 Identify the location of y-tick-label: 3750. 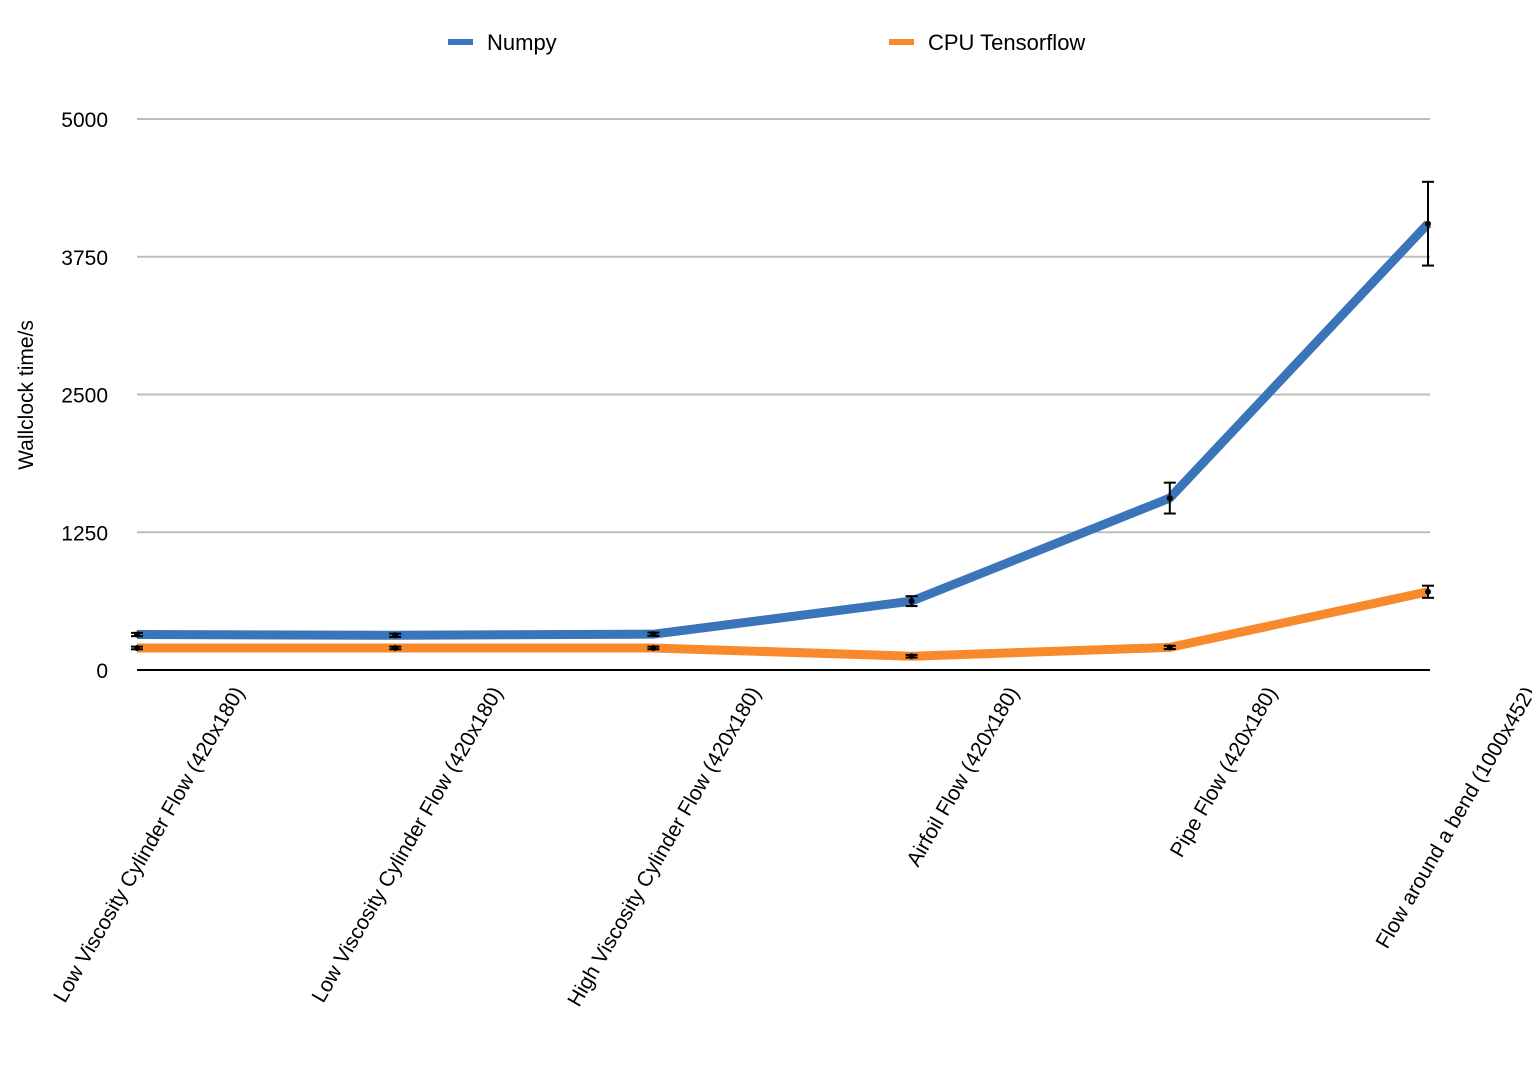
(84, 258).